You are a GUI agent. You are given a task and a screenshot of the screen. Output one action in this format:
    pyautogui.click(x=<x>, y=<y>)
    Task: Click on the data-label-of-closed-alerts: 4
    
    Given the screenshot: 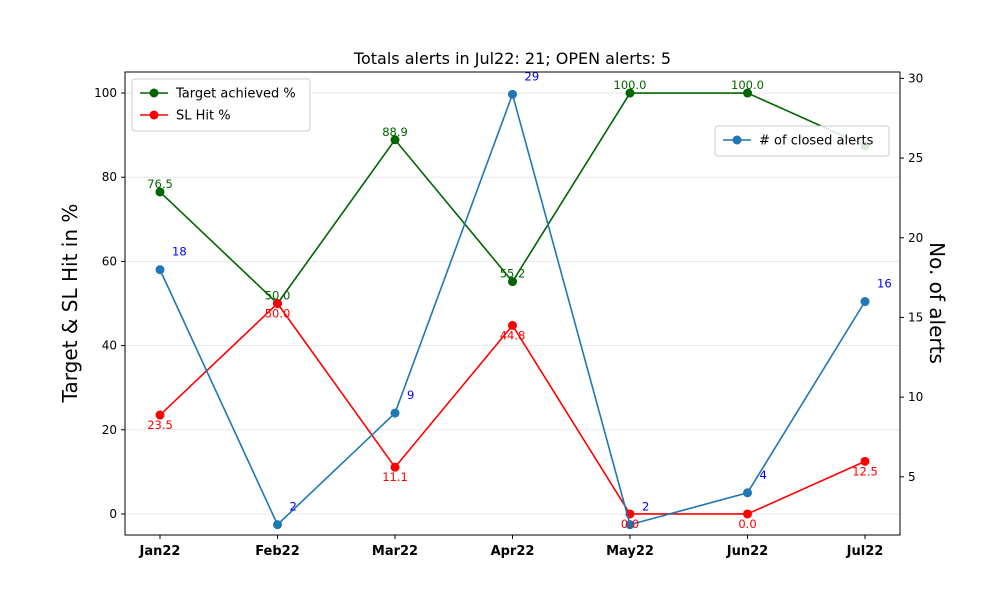 What is the action you would take?
    pyautogui.click(x=763, y=475)
    